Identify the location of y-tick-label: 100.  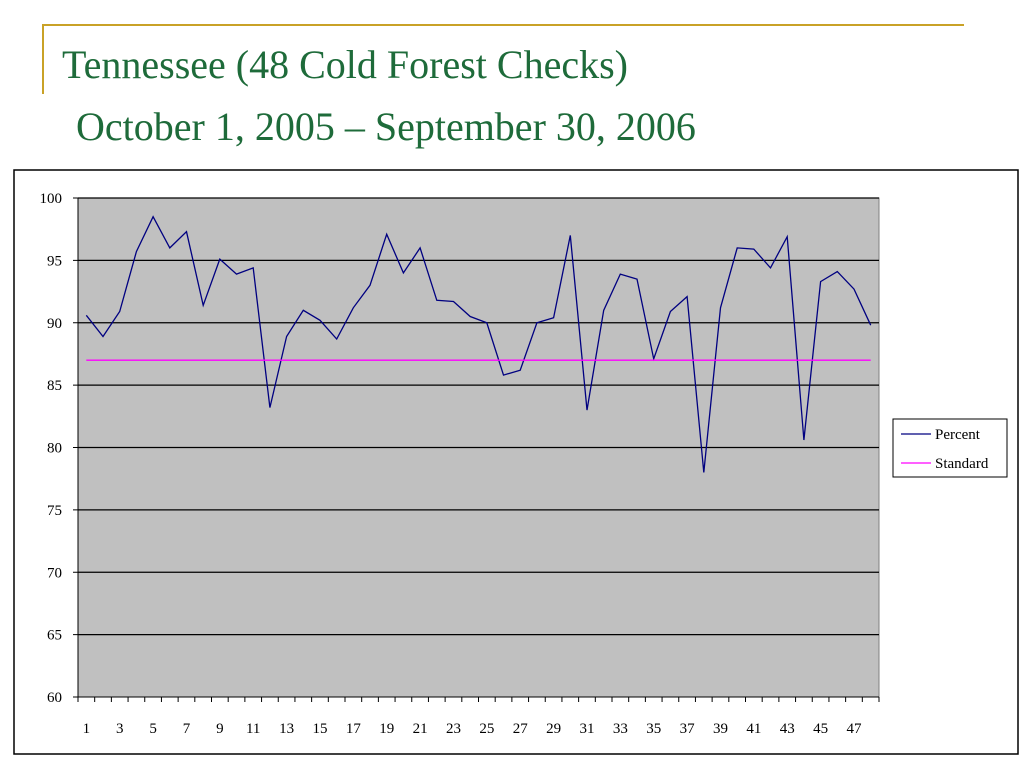
(51, 199).